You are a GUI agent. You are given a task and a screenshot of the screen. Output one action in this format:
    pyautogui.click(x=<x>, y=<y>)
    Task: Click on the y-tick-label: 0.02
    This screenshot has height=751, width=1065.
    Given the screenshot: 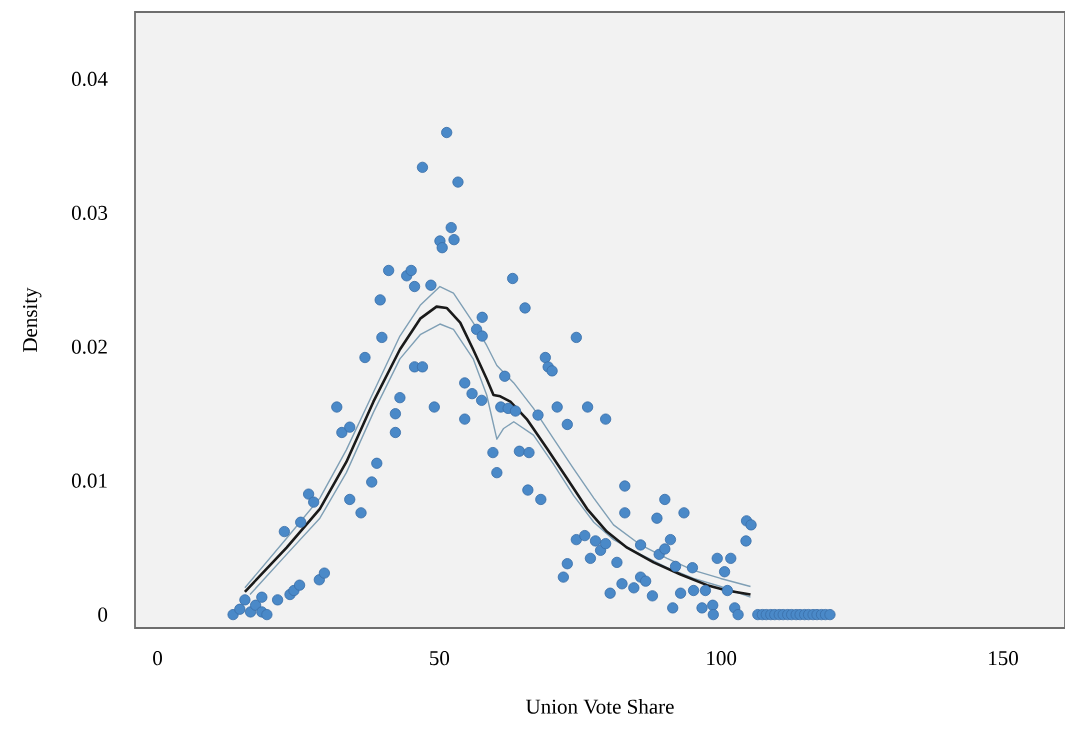 What is the action you would take?
    pyautogui.click(x=89, y=346)
    